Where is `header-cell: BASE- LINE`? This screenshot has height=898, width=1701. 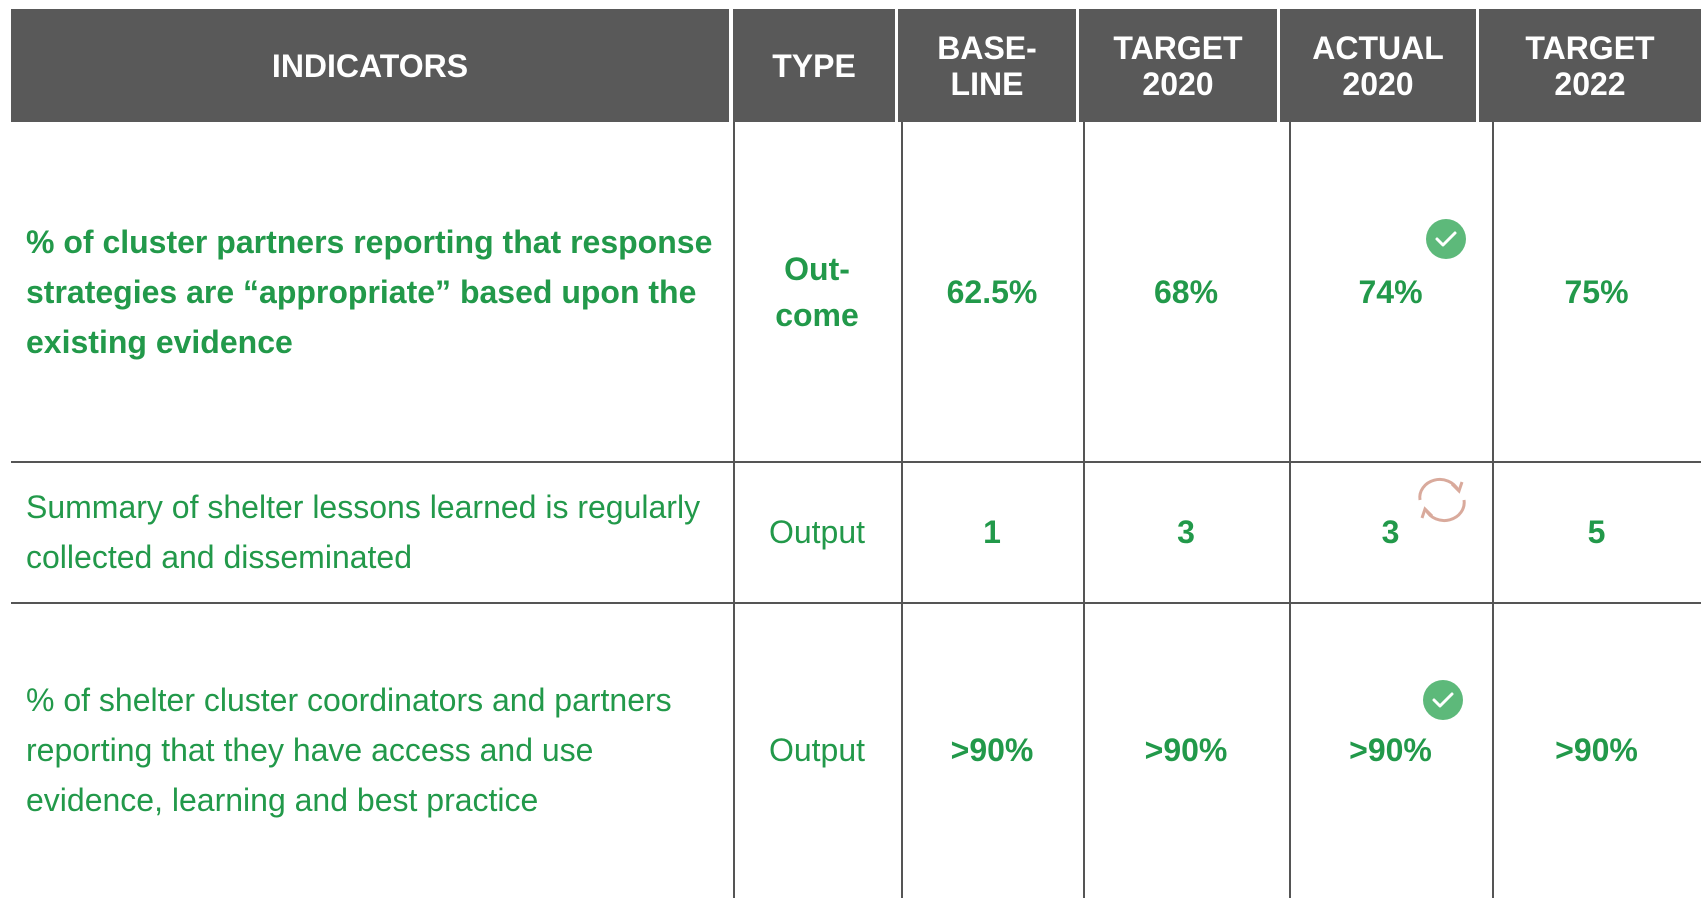 header-cell: BASE- LINE is located at coordinates (987, 65).